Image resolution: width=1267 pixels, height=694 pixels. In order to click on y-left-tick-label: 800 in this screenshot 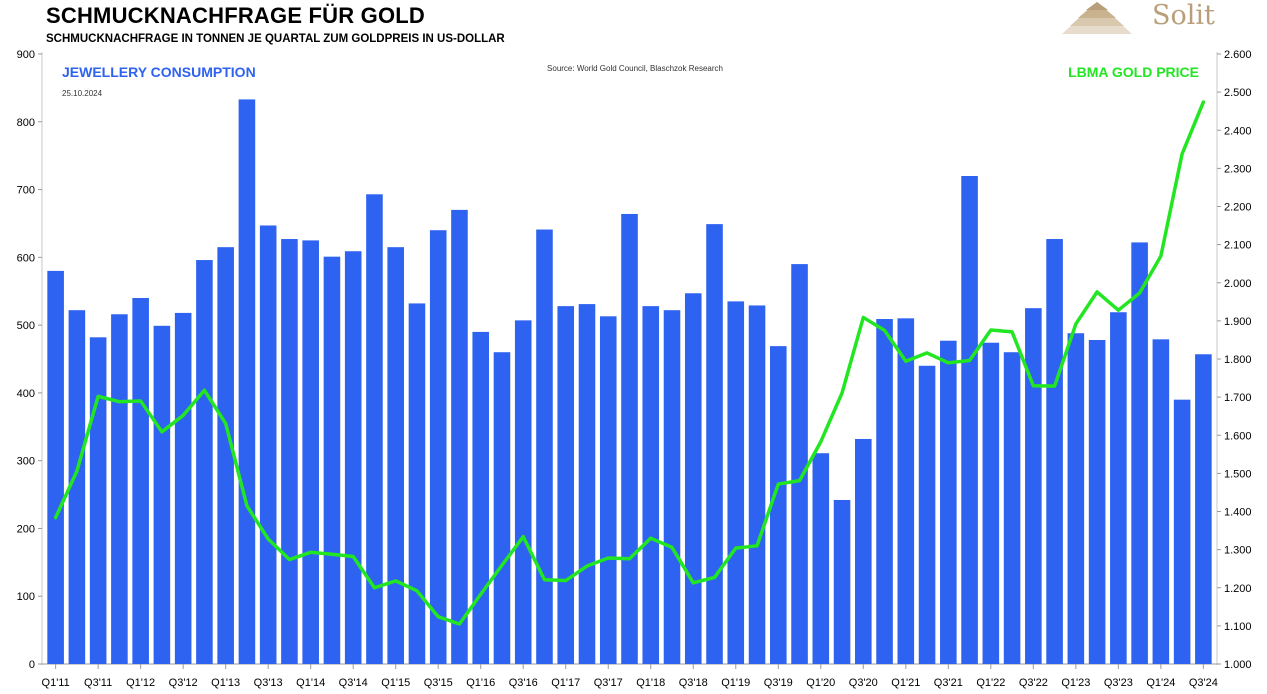, I will do `click(26, 123)`.